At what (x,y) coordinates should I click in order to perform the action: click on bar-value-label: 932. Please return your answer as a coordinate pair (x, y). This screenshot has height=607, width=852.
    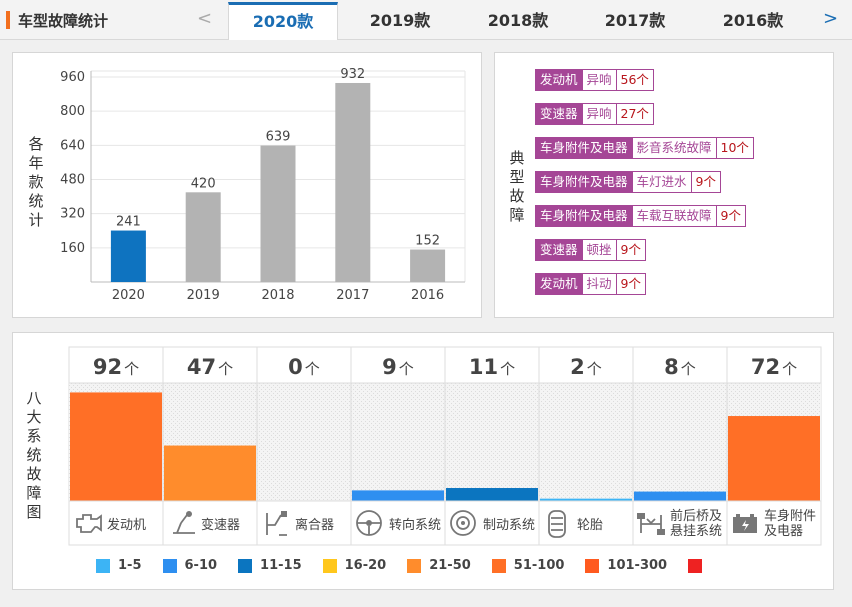
    Looking at the image, I should click on (352, 74).